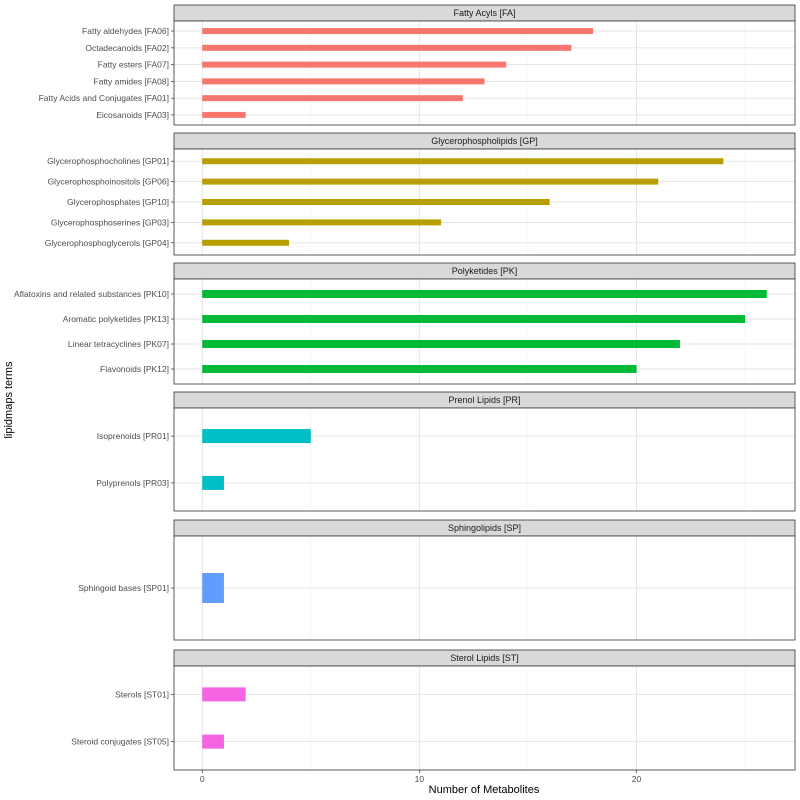  What do you see at coordinates (484, 141) in the screenshot?
I see `facet-title: Glycerophospholipids [GP]` at bounding box center [484, 141].